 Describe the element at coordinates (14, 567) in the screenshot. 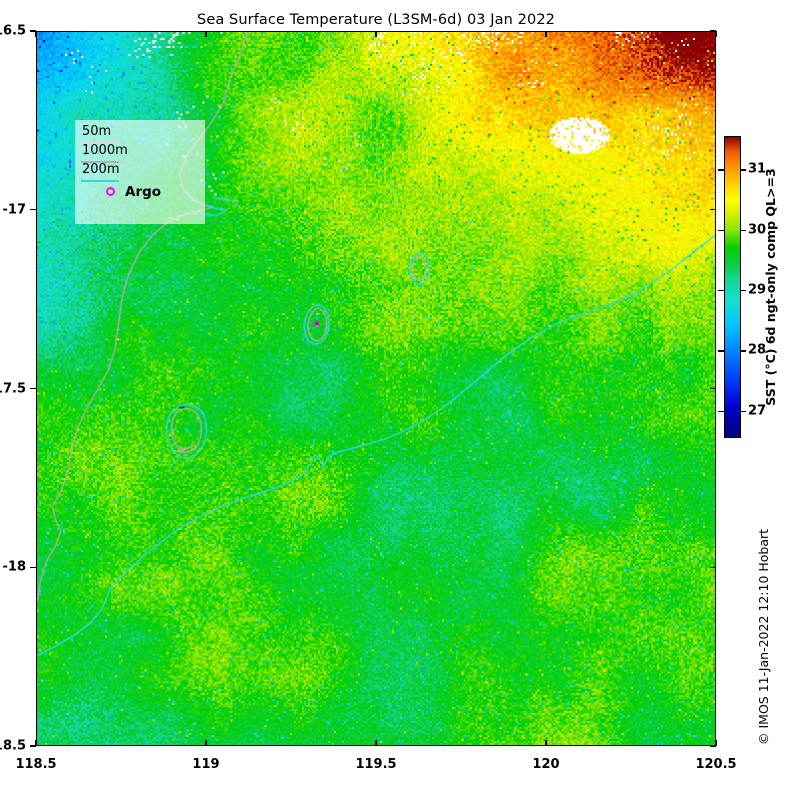

I see `y-axis-tick-label: -18` at that location.